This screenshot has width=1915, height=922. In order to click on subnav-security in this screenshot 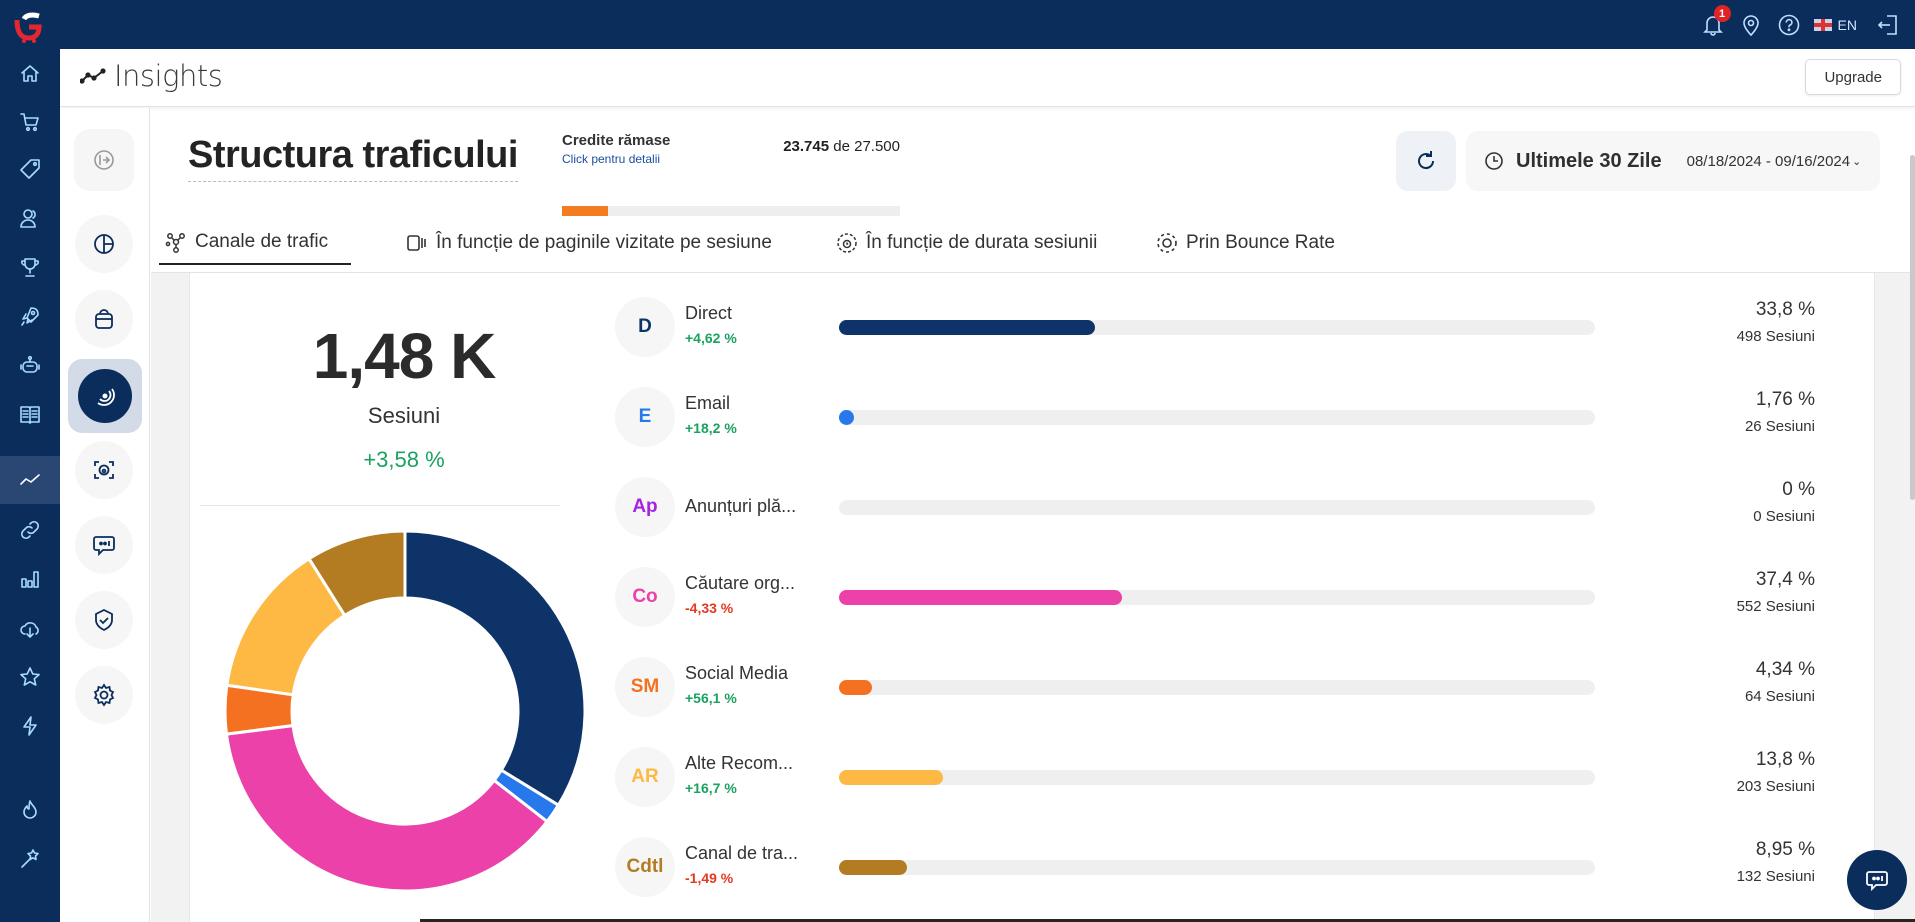, I will do `click(104, 620)`.